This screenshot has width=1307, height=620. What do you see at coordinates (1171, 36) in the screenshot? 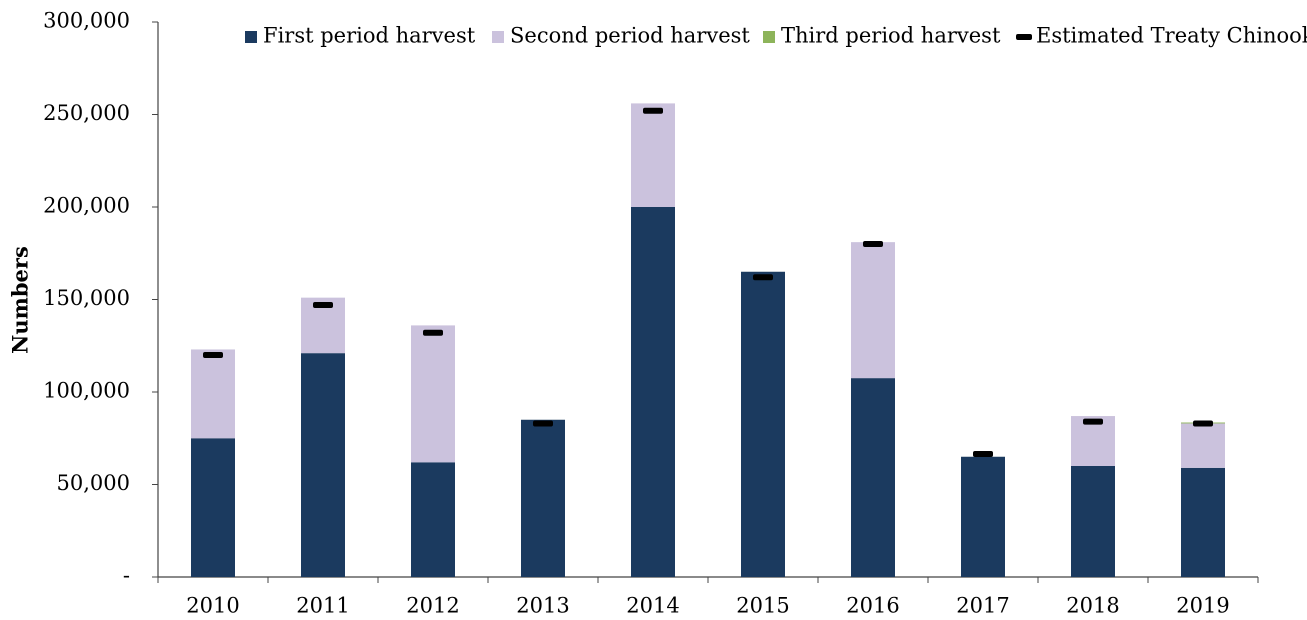
I see `legend-label: Estimated Treaty Chinook` at bounding box center [1171, 36].